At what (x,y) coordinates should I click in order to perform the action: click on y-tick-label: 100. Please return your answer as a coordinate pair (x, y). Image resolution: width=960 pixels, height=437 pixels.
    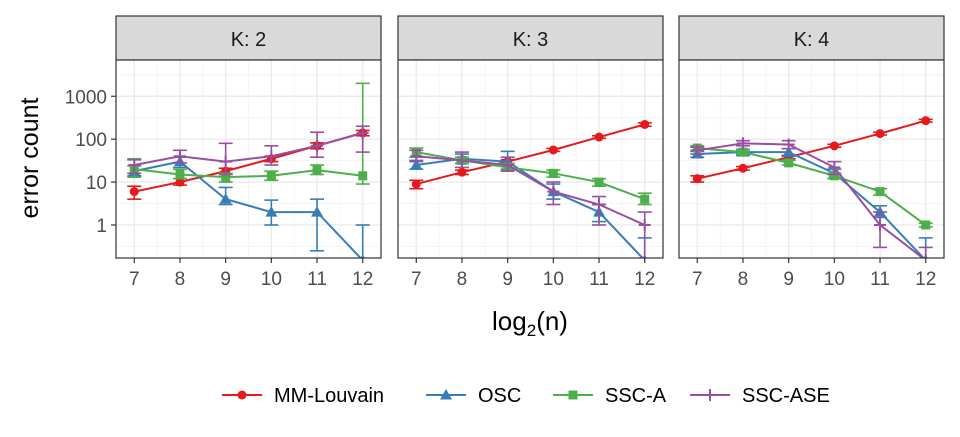
    Looking at the image, I should click on (91, 140).